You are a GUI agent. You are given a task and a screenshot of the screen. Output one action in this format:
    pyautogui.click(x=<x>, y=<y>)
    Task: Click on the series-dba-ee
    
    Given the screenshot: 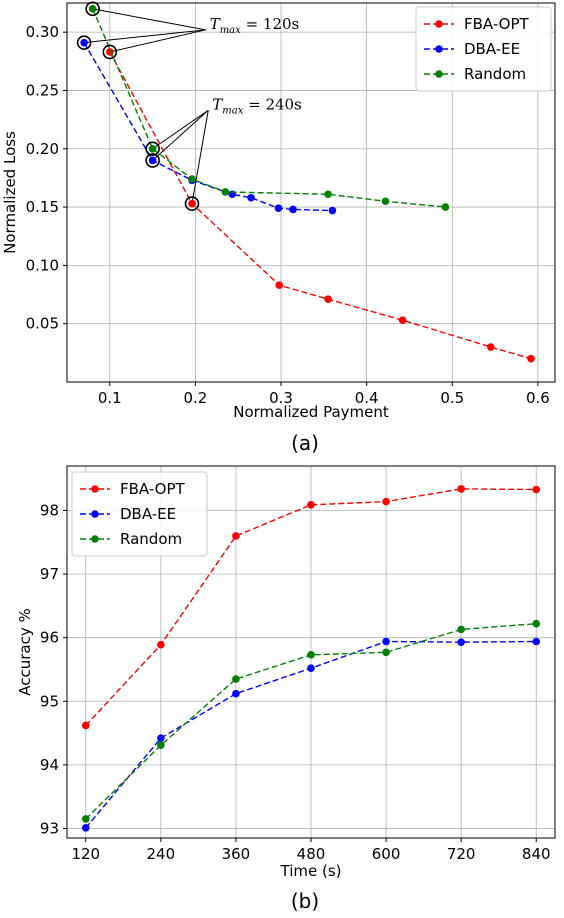 What is the action you would take?
    pyautogui.click(x=208, y=126)
    